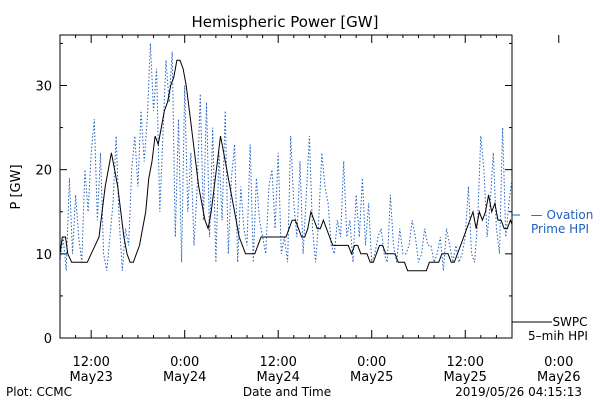 This screenshot has height=404, width=600. What do you see at coordinates (287, 392) in the screenshot?
I see `x-axis-label: Date and Time` at bounding box center [287, 392].